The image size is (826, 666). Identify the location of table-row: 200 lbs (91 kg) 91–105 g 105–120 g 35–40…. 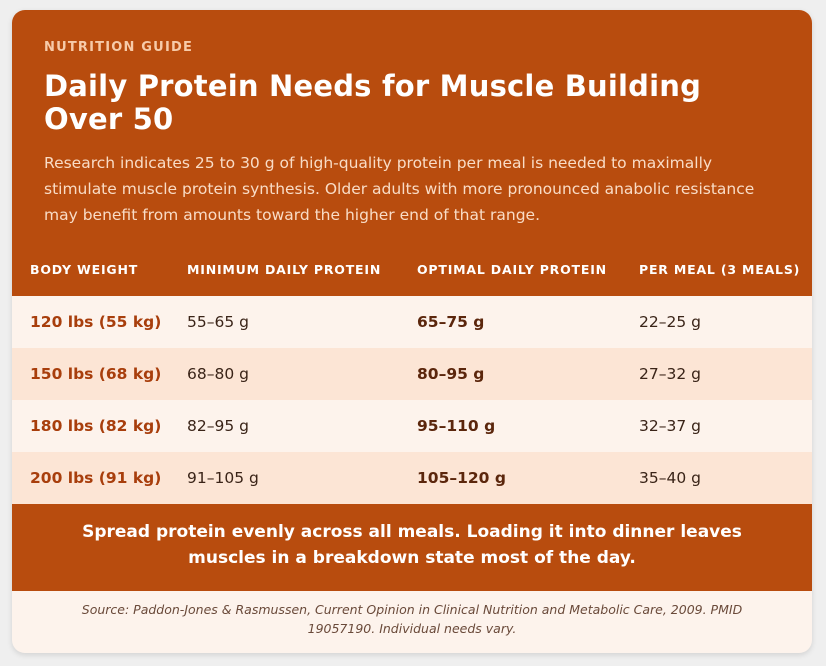
(412, 478).